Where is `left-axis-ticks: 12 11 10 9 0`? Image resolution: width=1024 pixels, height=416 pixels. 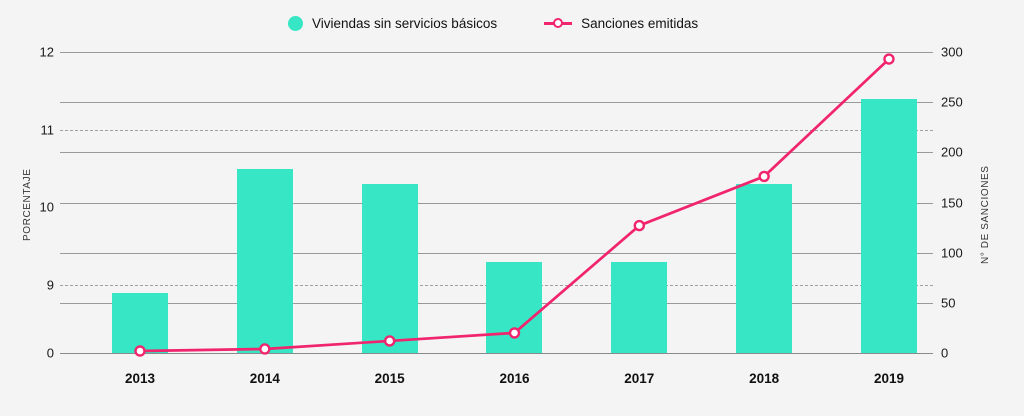
left-axis-ticks: 12 11 10 9 0 is located at coordinates (27, 203).